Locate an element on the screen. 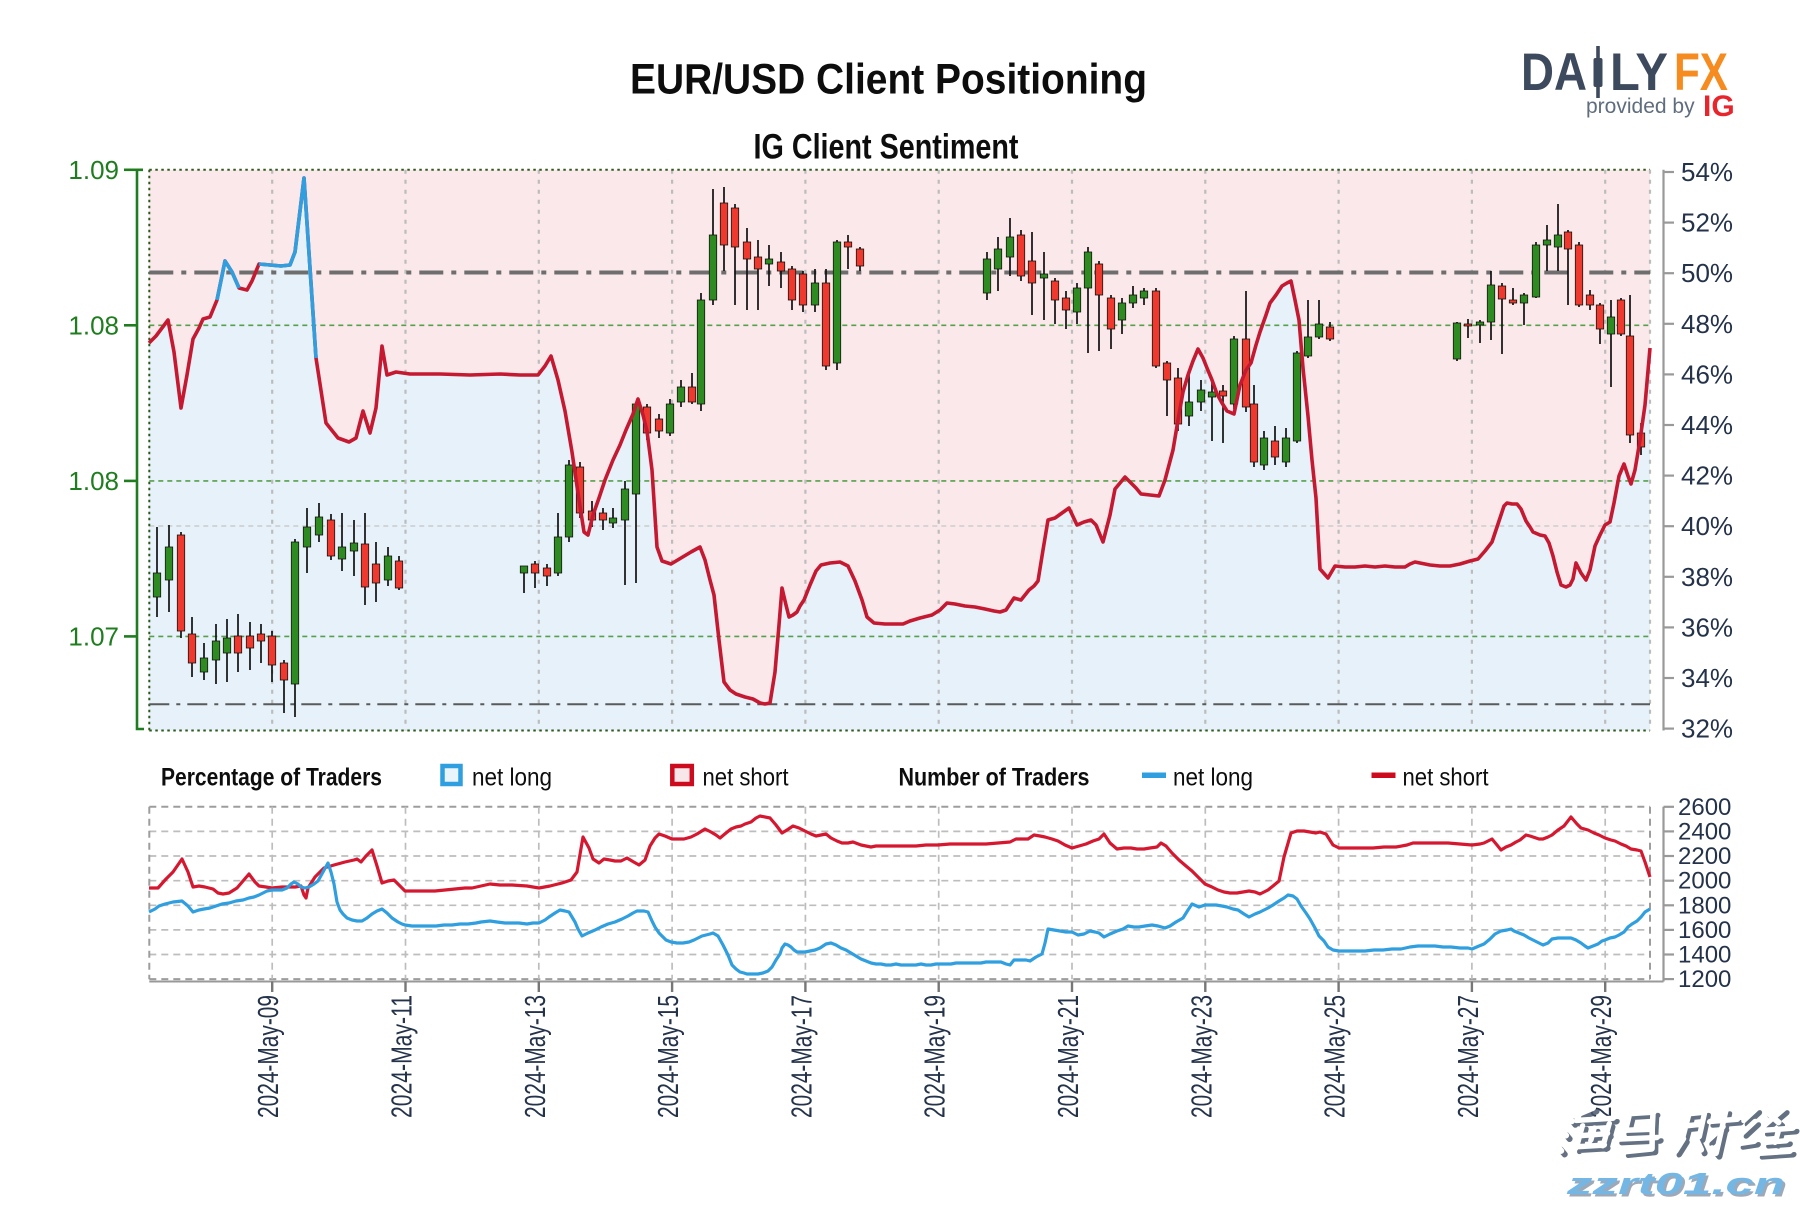  svg-text: 2024-May-27 is located at coordinates (1469, 1056).